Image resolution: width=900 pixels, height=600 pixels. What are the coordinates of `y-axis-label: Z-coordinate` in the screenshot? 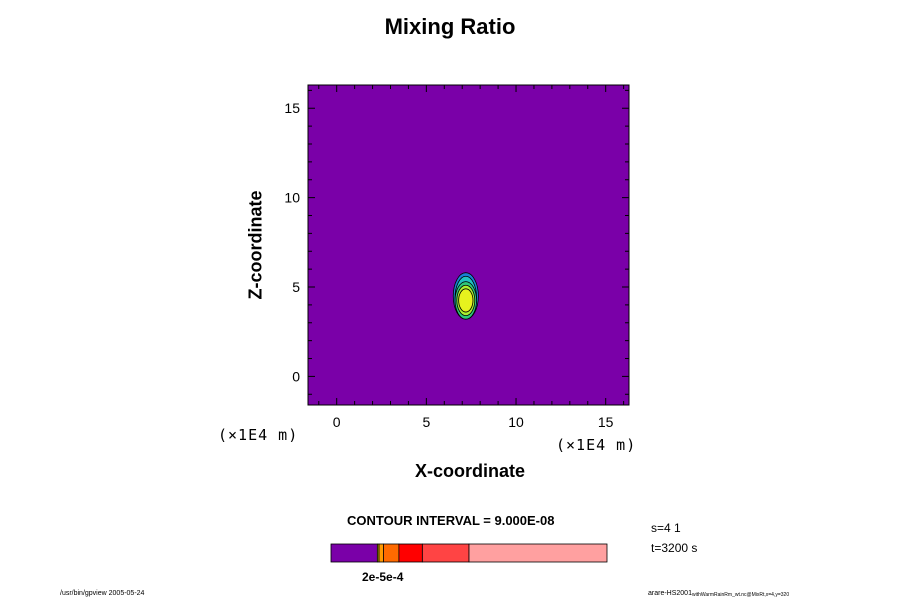 It's located at (255, 245).